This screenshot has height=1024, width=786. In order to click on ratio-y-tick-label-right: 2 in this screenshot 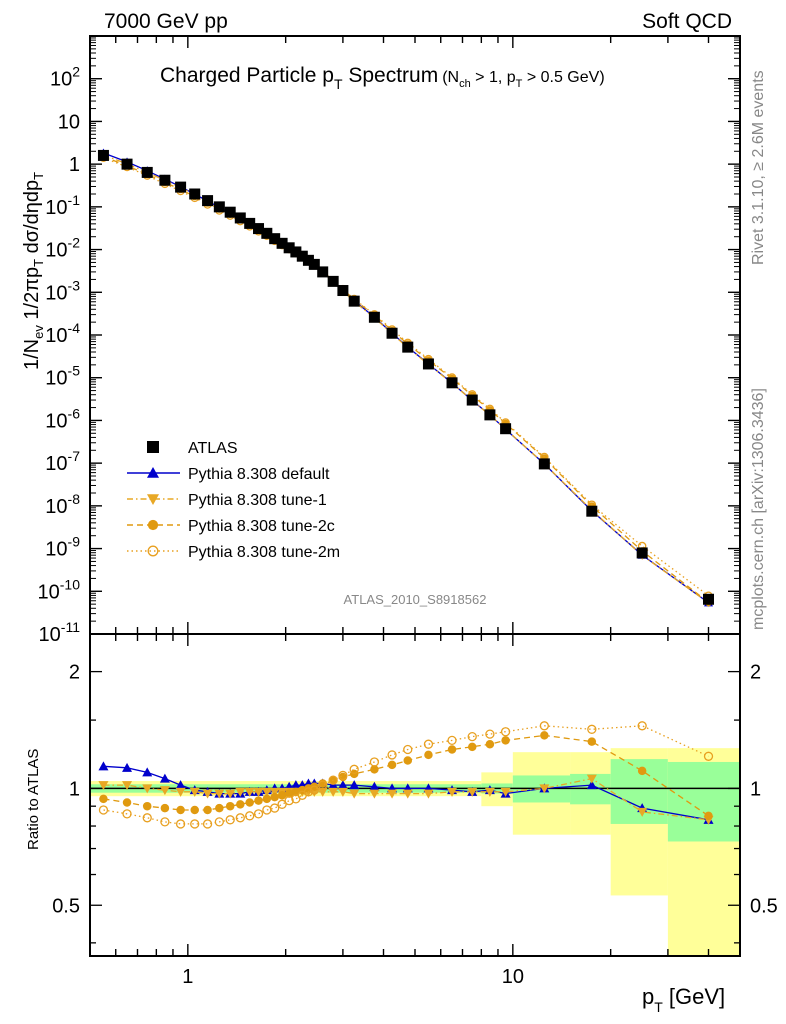, I will do `click(755, 673)`.